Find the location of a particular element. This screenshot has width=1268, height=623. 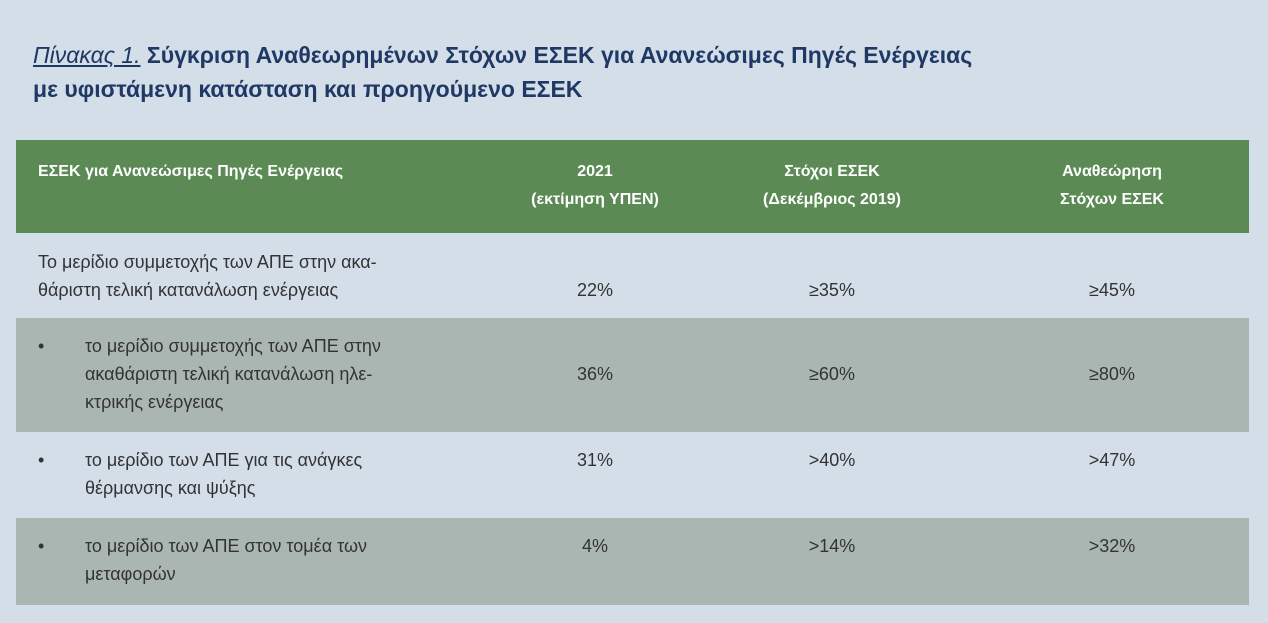

header-cell: 2021 is located at coordinates (595, 171).